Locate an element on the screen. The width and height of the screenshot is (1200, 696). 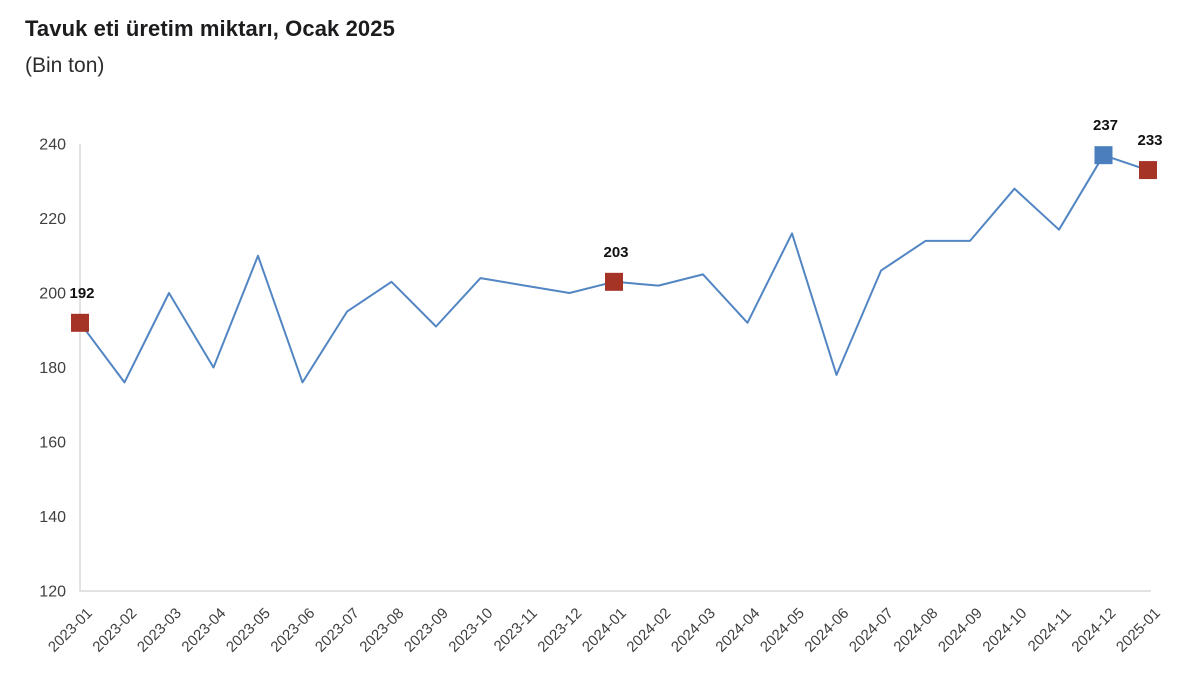
point-value-label: 237 is located at coordinates (1105, 125).